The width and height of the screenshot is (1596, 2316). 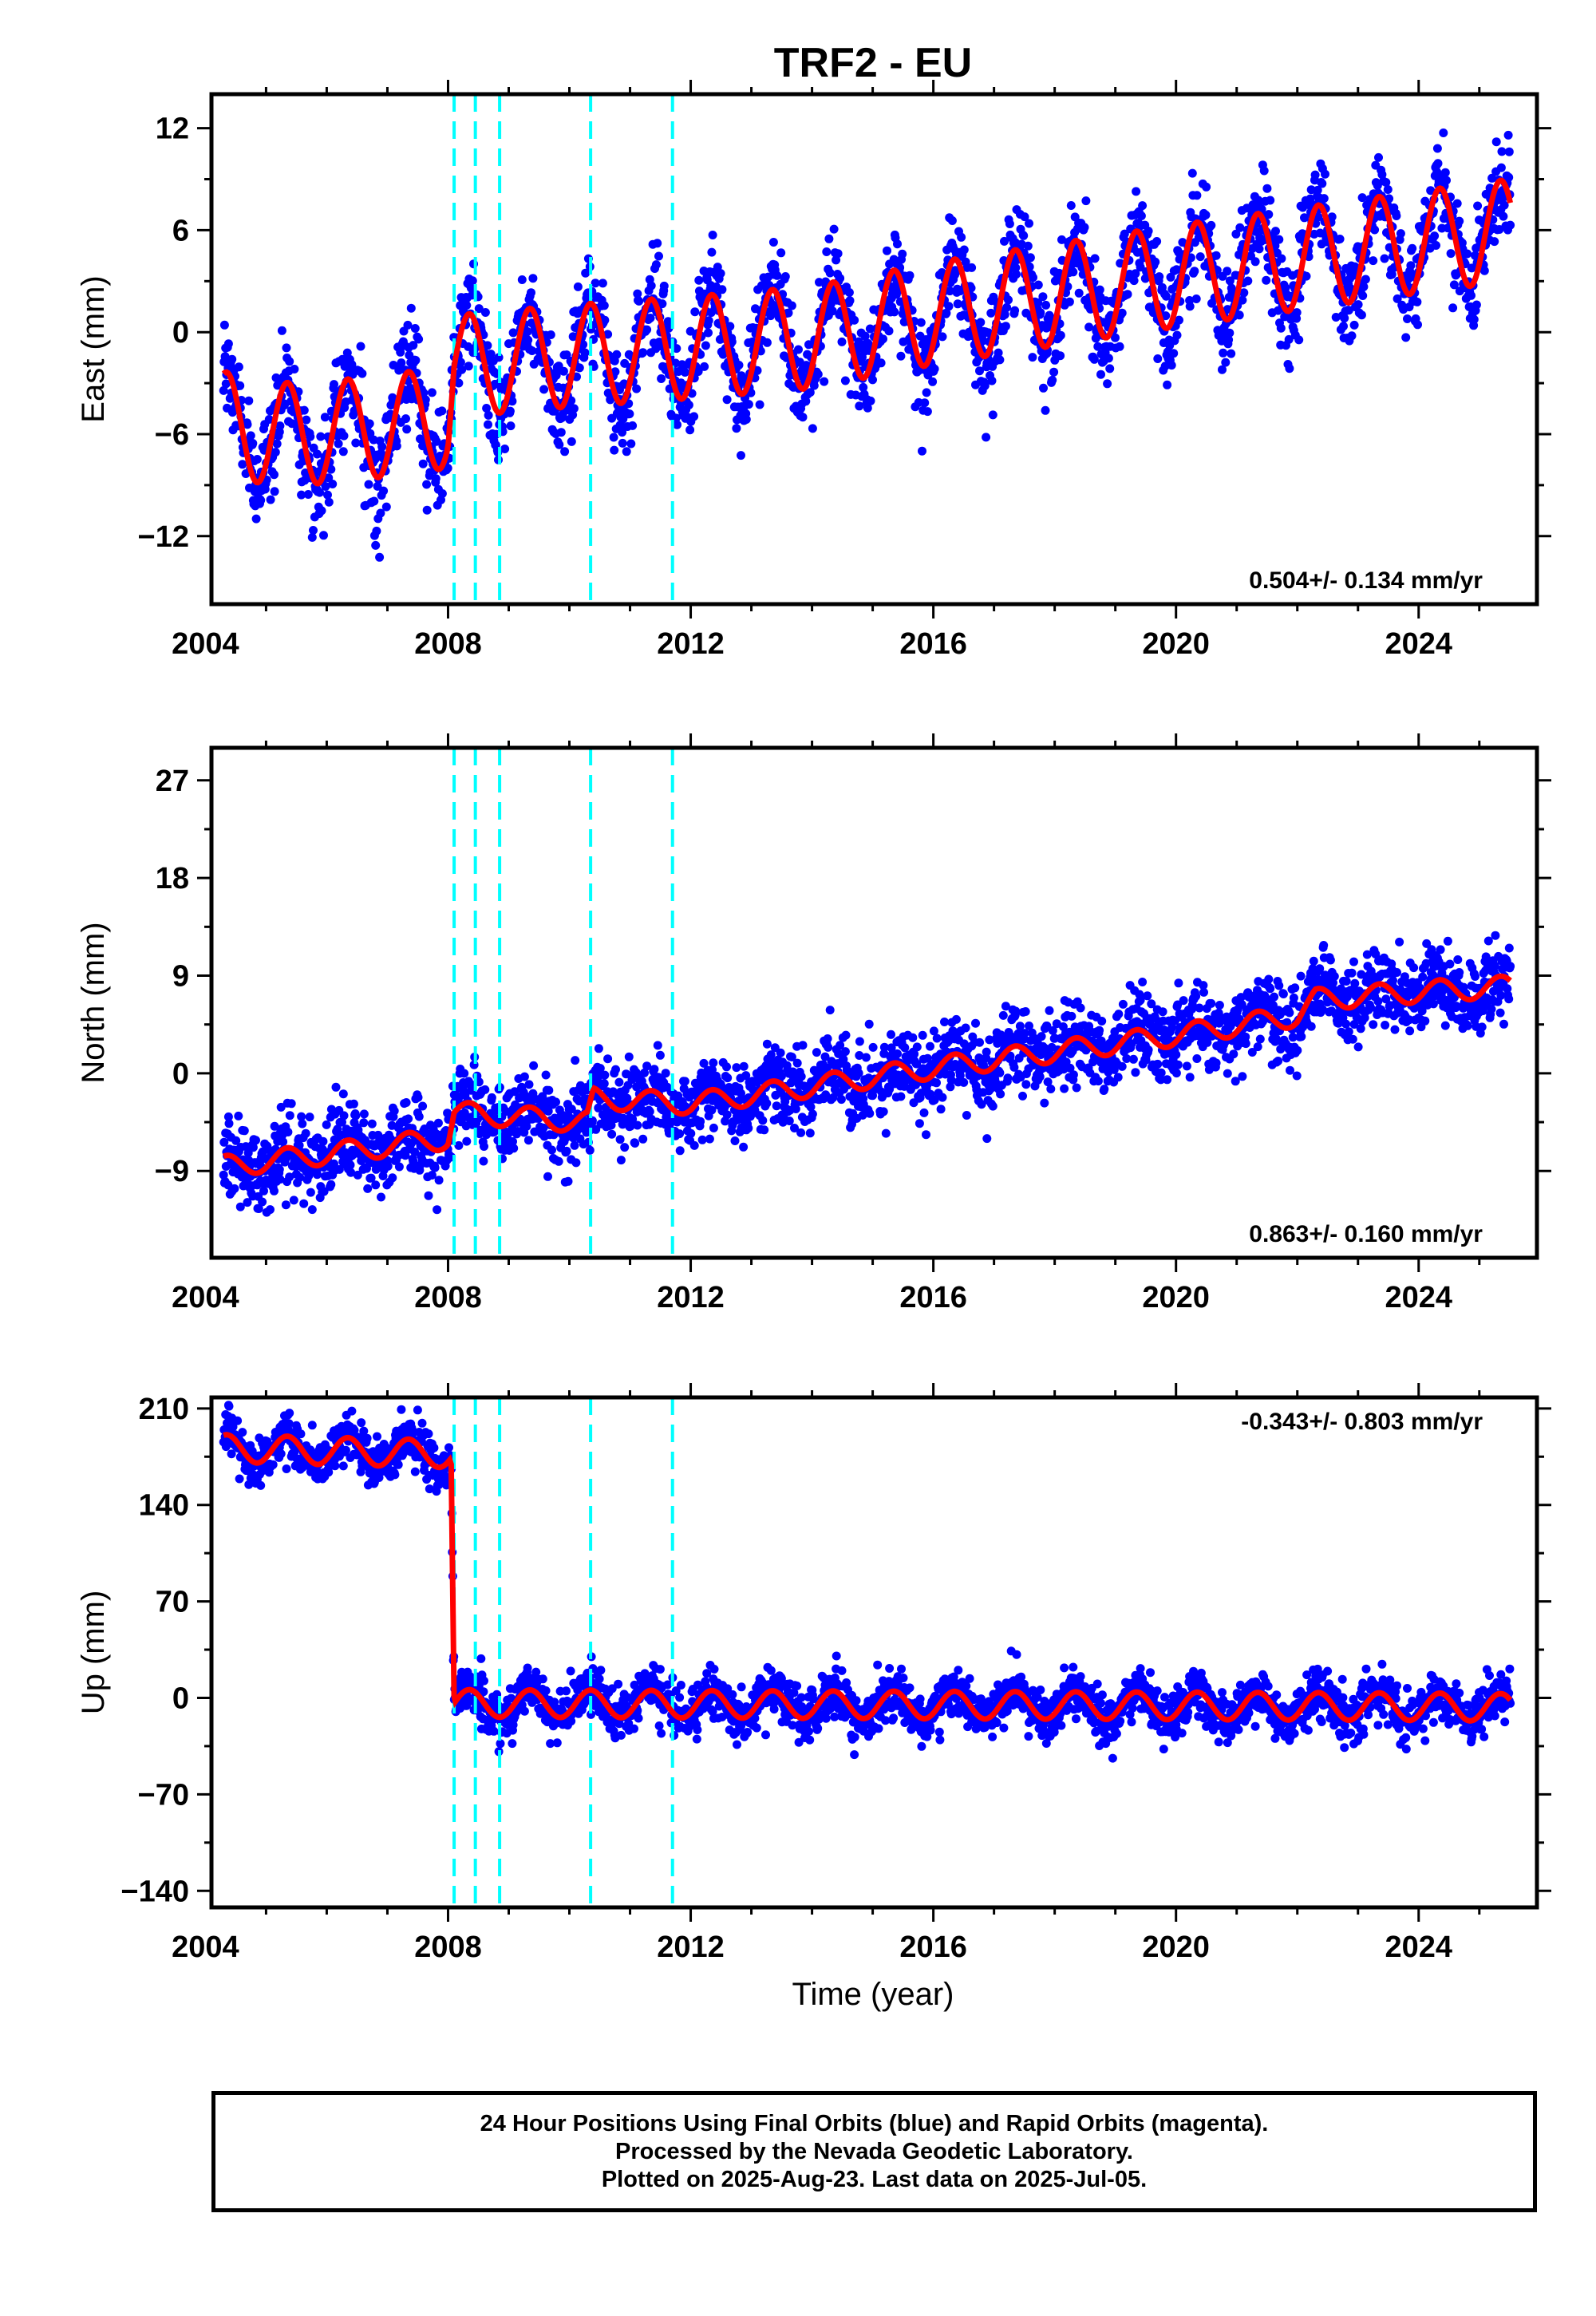 What do you see at coordinates (1176, 644) in the screenshot?
I see `x-tick-label: 2020` at bounding box center [1176, 644].